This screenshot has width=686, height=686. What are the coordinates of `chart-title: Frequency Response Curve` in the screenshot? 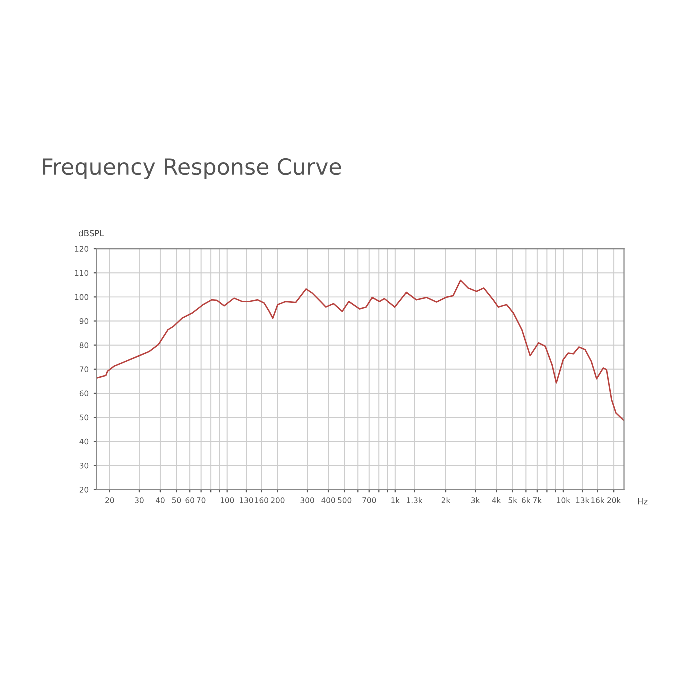 It's located at (192, 169).